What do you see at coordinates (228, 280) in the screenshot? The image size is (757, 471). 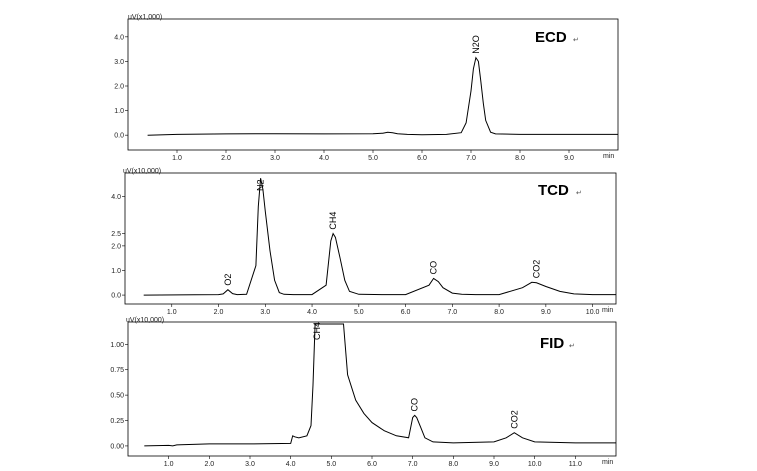 I see `peak-label-o2: O2` at bounding box center [228, 280].